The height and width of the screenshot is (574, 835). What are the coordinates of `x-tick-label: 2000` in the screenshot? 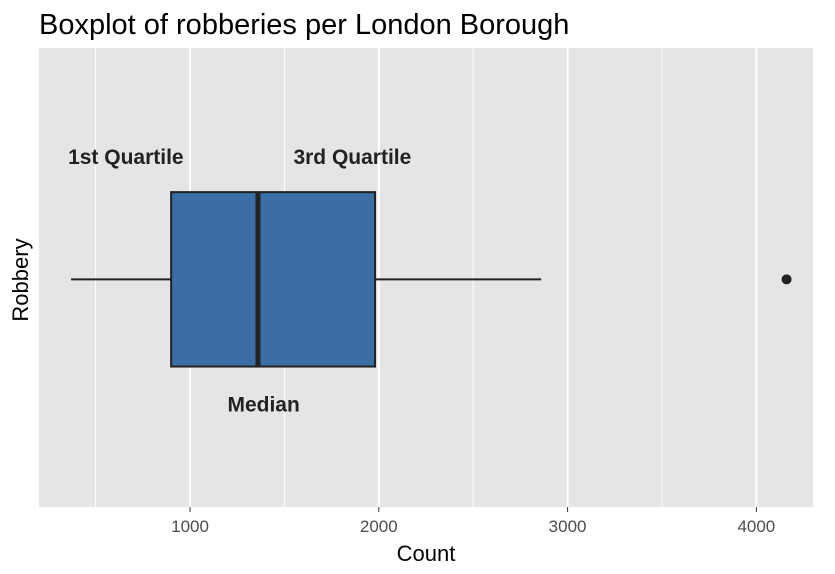 It's located at (379, 526).